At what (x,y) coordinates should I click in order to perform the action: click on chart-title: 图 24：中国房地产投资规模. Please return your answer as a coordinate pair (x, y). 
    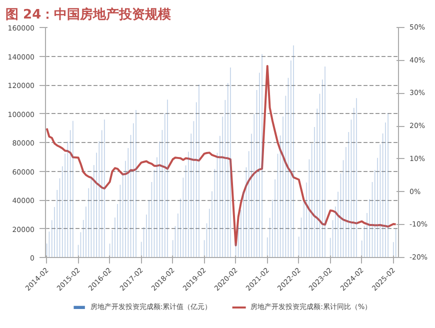
    Looking at the image, I should click on (89, 14).